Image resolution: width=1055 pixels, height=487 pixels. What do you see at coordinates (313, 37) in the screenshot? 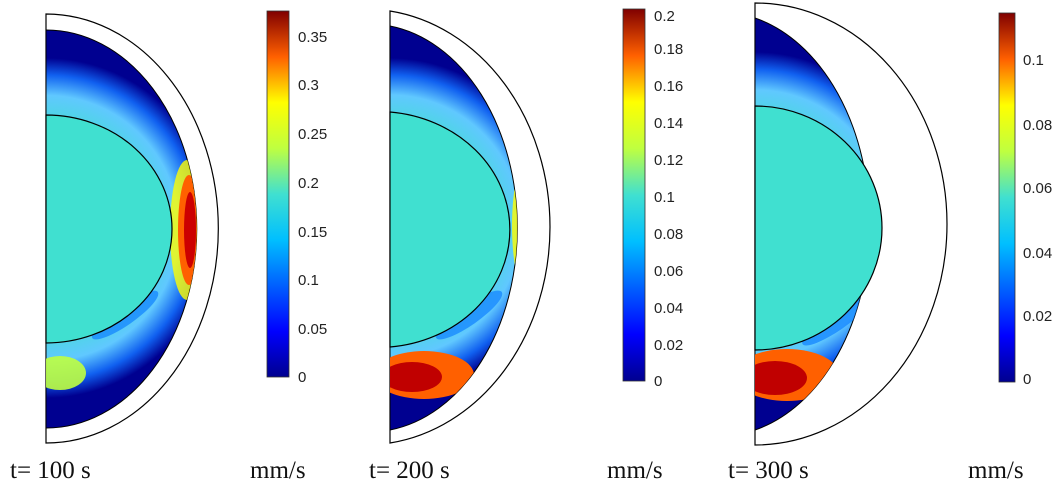
I see `colorbar-tick: 0.35` at bounding box center [313, 37].